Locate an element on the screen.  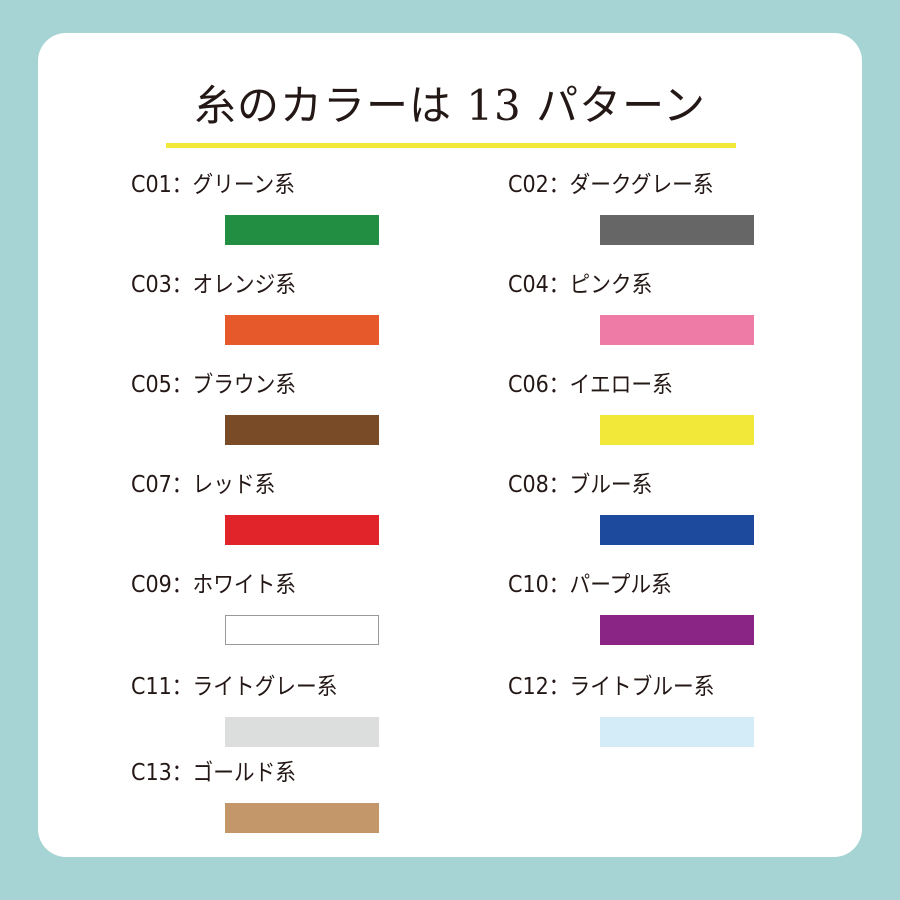
color-swatch-c04 is located at coordinates (677, 330).